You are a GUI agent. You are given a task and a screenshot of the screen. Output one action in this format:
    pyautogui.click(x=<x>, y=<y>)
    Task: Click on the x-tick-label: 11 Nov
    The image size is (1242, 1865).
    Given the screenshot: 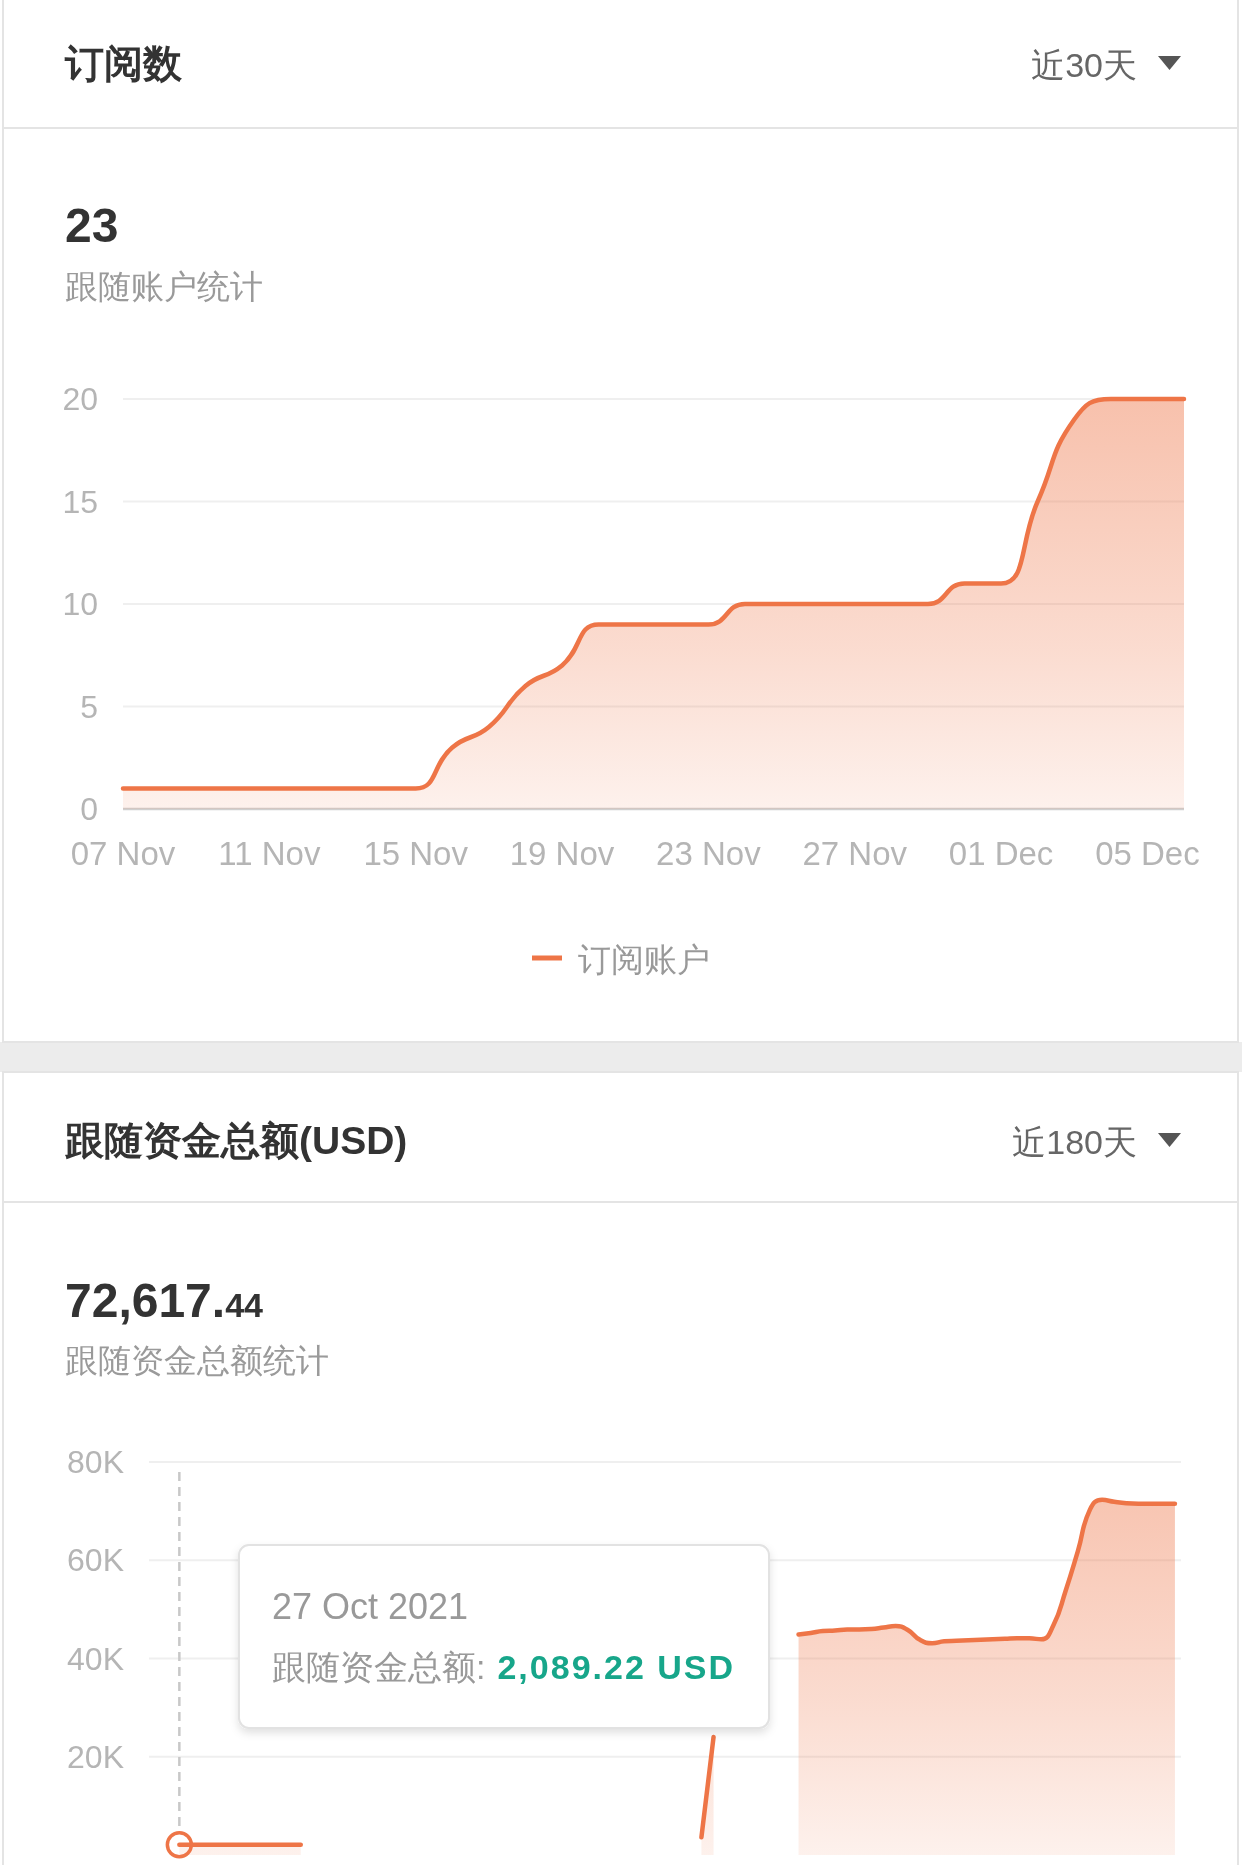 What is the action you would take?
    pyautogui.click(x=269, y=853)
    